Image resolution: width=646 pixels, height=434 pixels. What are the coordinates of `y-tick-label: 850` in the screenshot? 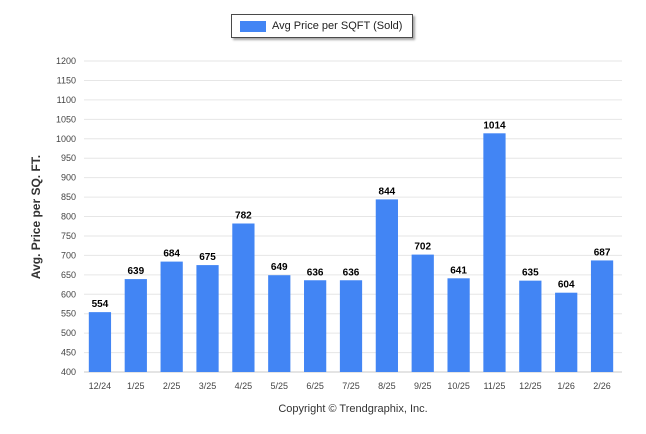 It's located at (68, 197).